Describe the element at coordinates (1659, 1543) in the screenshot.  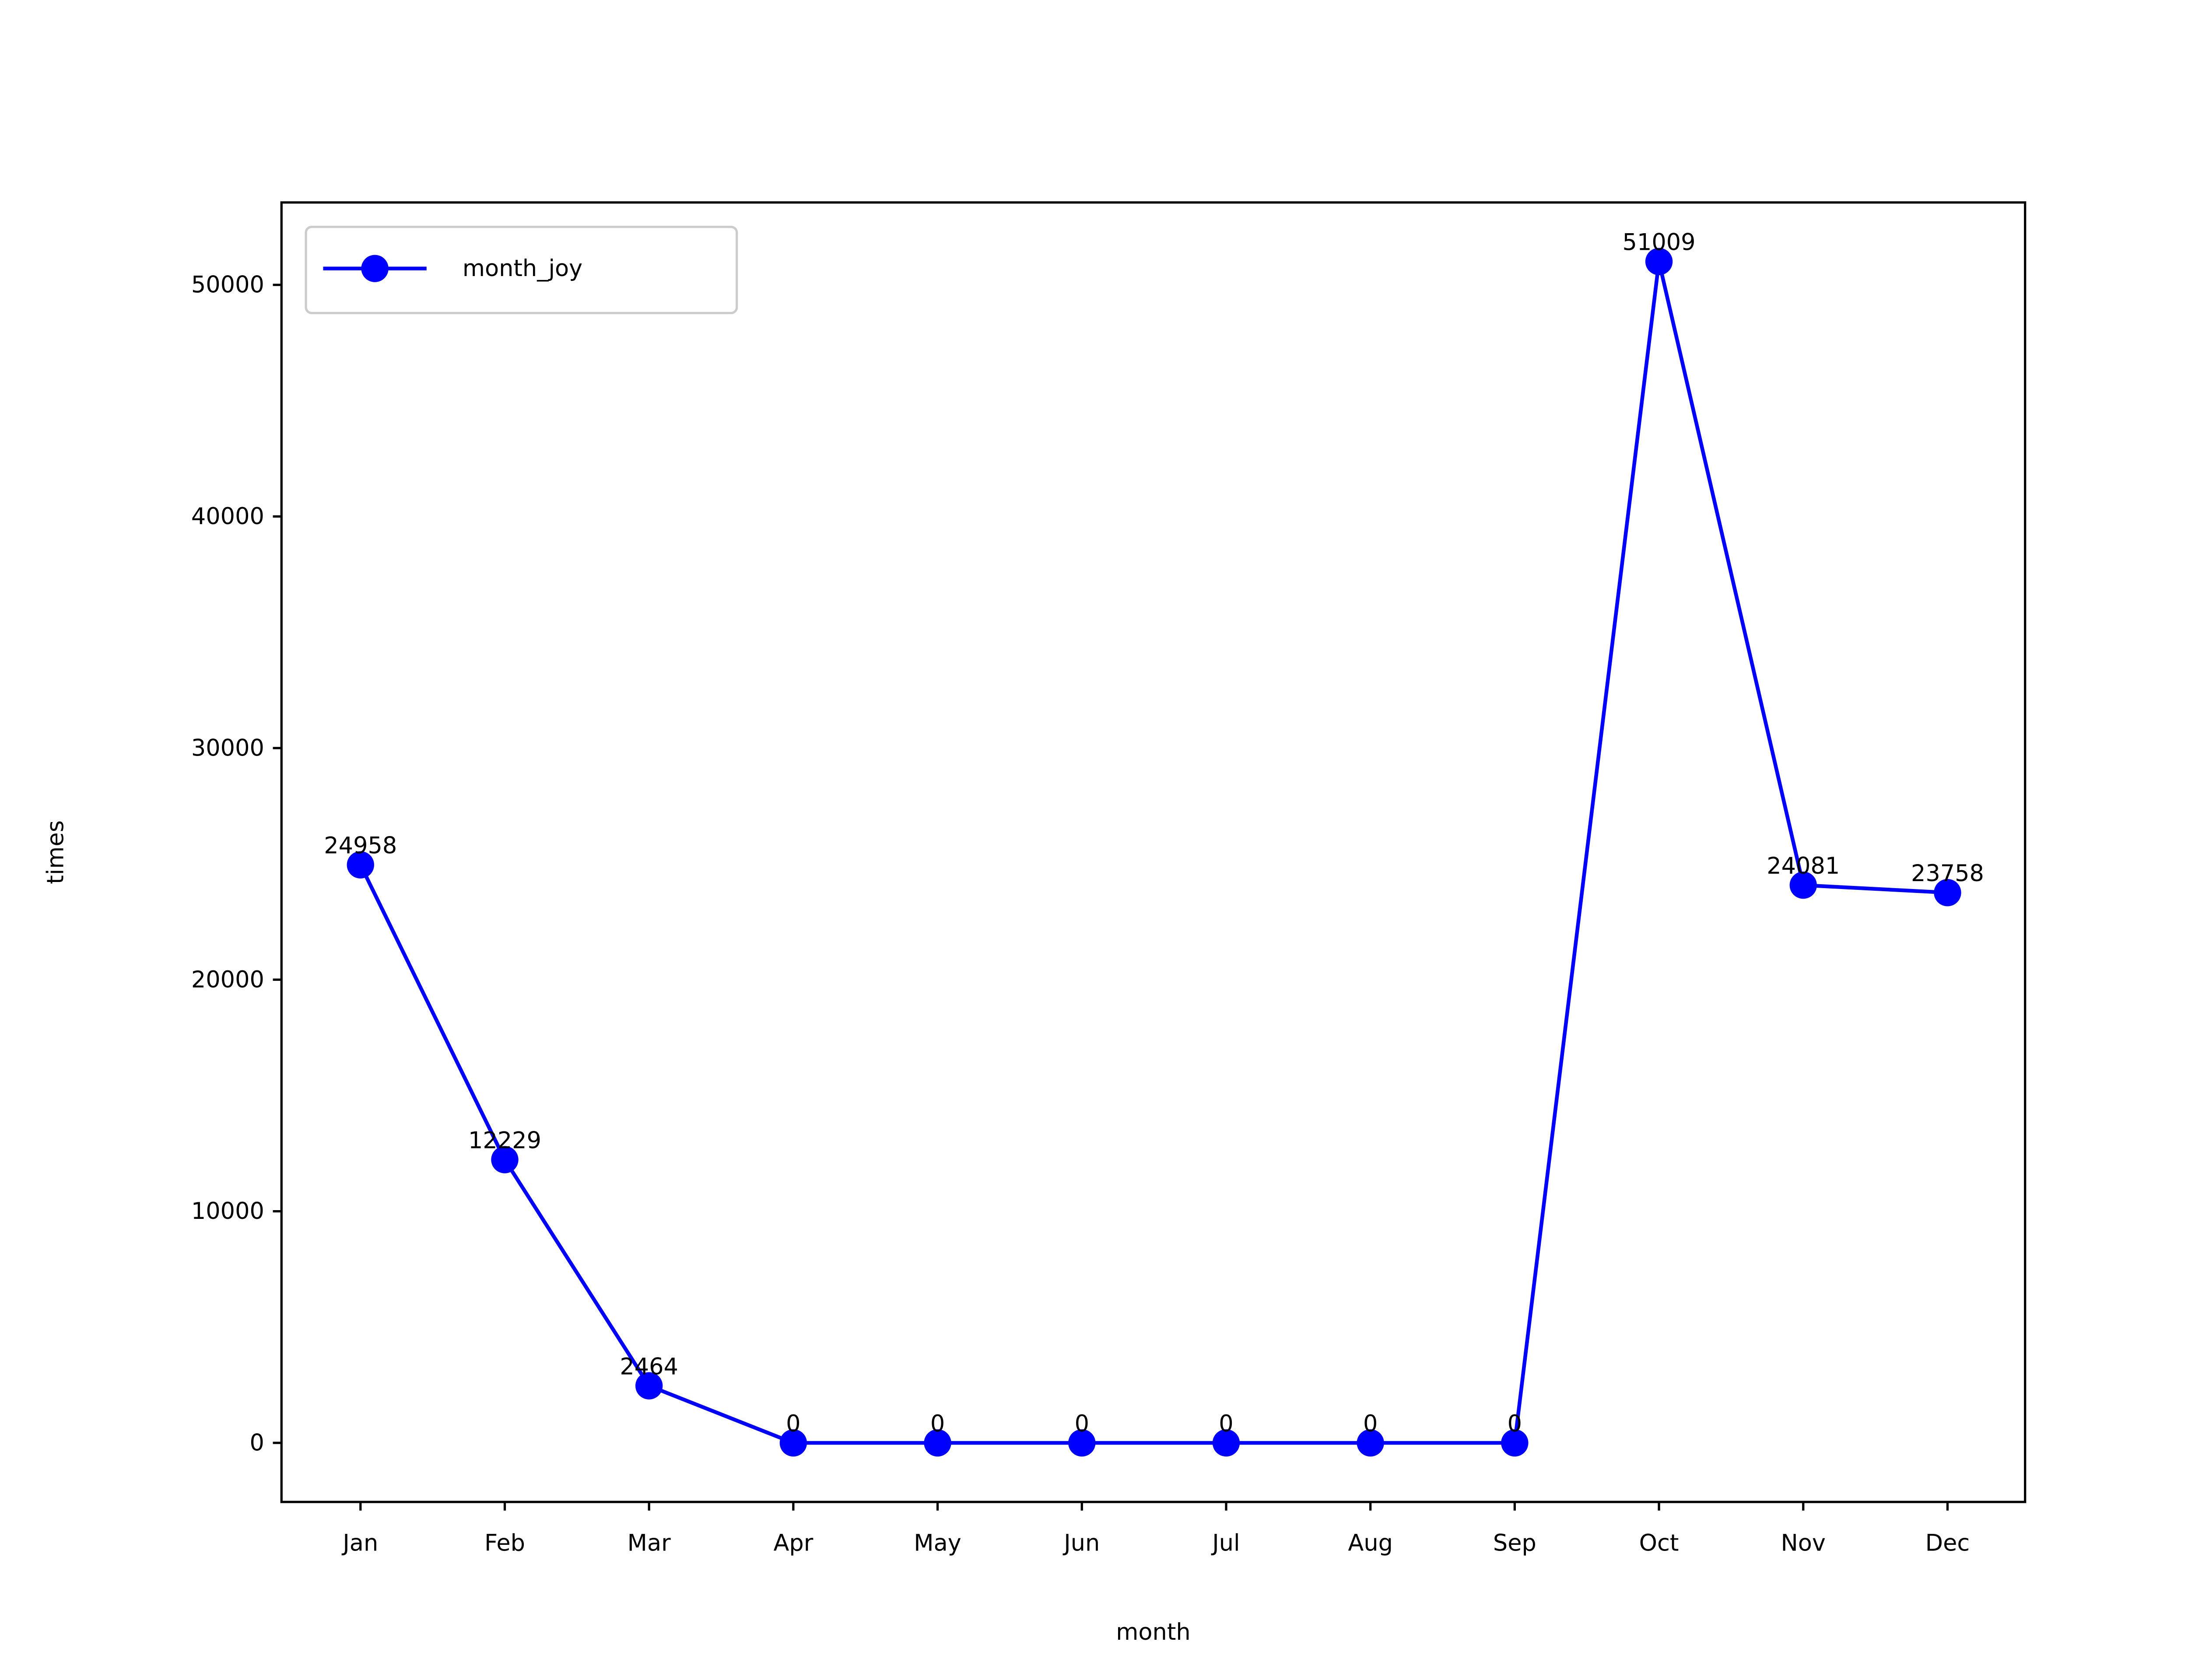
I see `x-tick-label: Oct` at that location.